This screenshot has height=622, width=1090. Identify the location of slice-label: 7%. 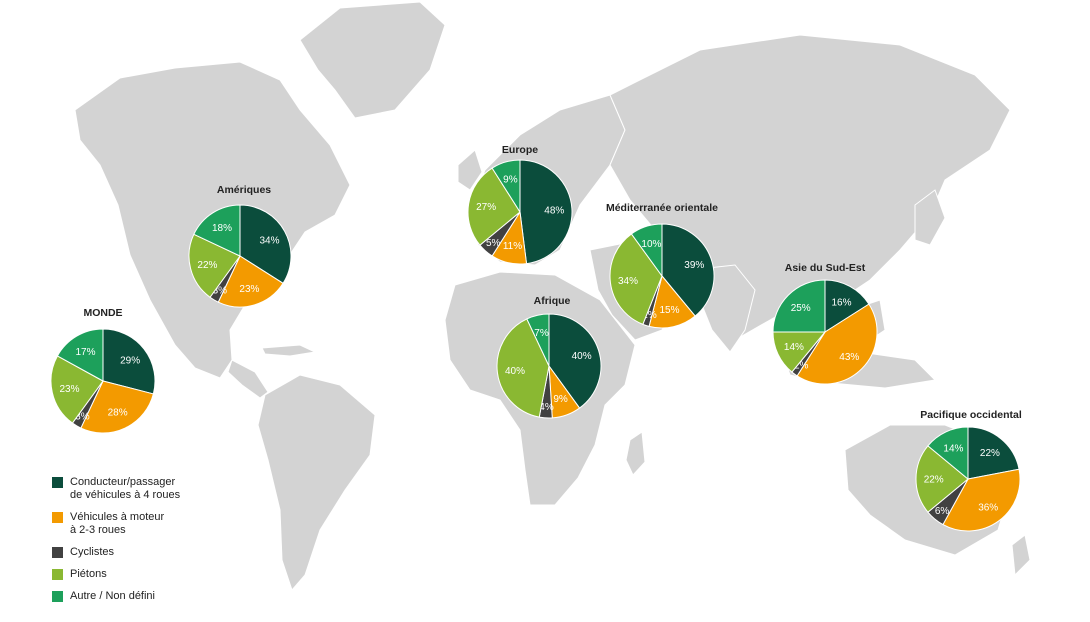
(541, 333).